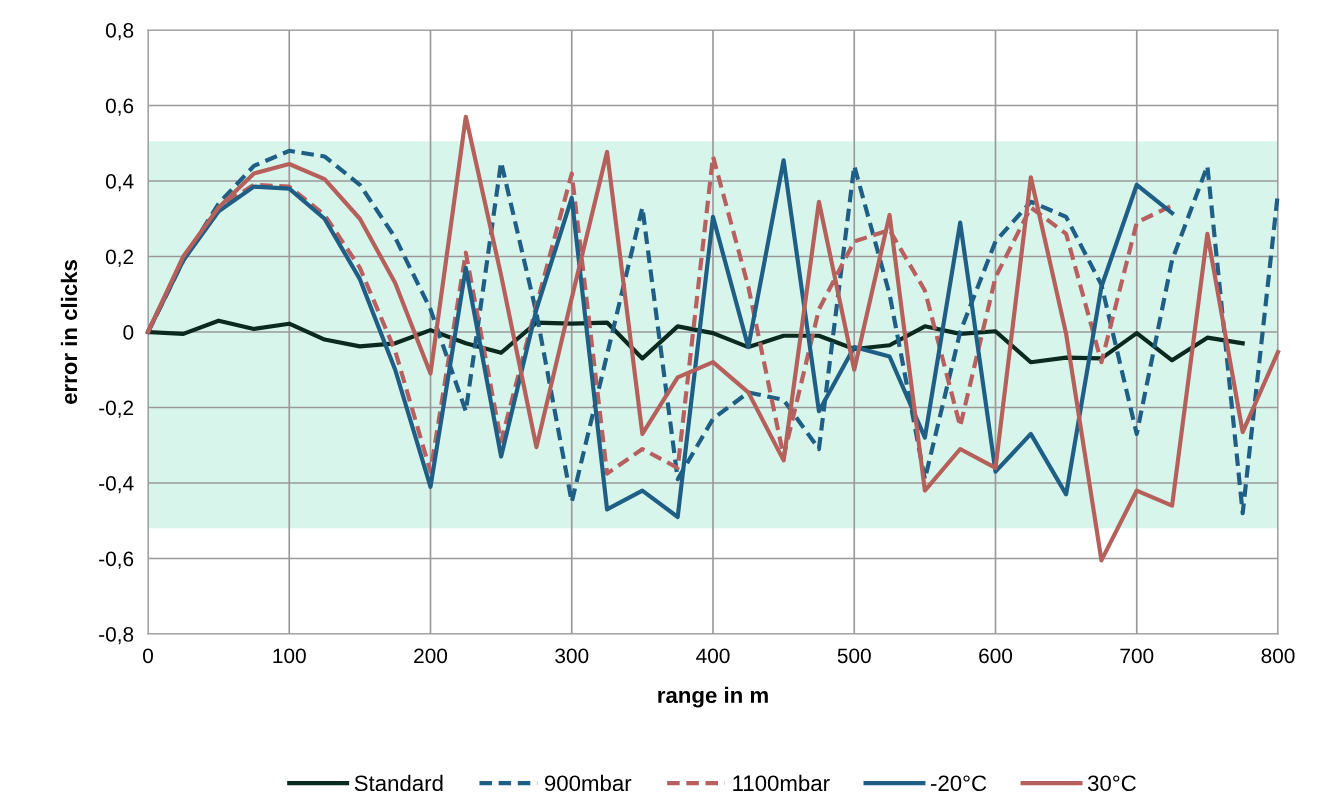 Image resolution: width=1325 pixels, height=801 pixels. What do you see at coordinates (119, 107) in the screenshot?
I see `y-tick-label: 0,6` at bounding box center [119, 107].